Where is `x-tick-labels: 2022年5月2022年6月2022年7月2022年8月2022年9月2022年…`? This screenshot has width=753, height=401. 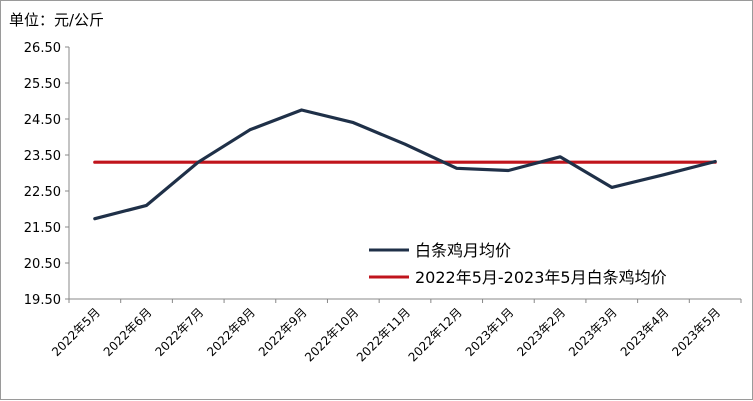
x-tick-labels: 2022年5月2022年6月2022年7月2022年8月2022年9月2022年… is located at coordinates (386, 334).